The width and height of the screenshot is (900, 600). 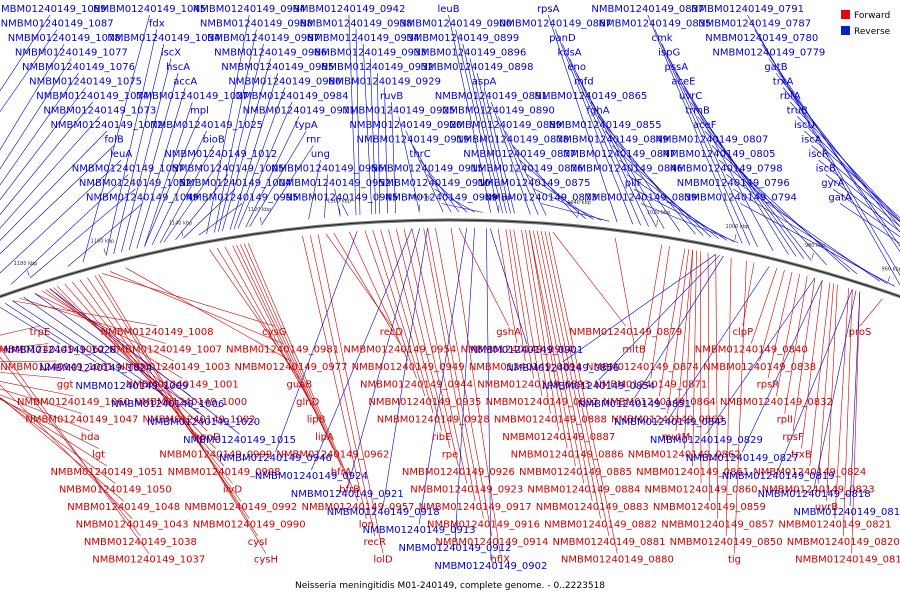 What do you see at coordinates (215, 455) in the screenshot?
I see `gene-label: NMBM01240149_0999` at bounding box center [215, 455].